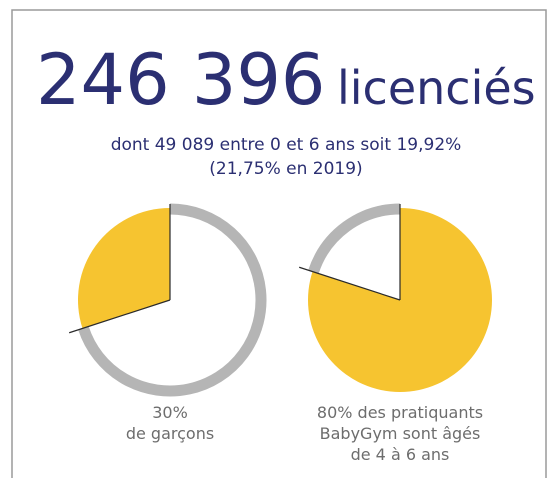 The width and height of the screenshot is (557, 486). Describe the element at coordinates (400, 412) in the screenshot. I see `value-label: 80% des pratiquants` at that location.